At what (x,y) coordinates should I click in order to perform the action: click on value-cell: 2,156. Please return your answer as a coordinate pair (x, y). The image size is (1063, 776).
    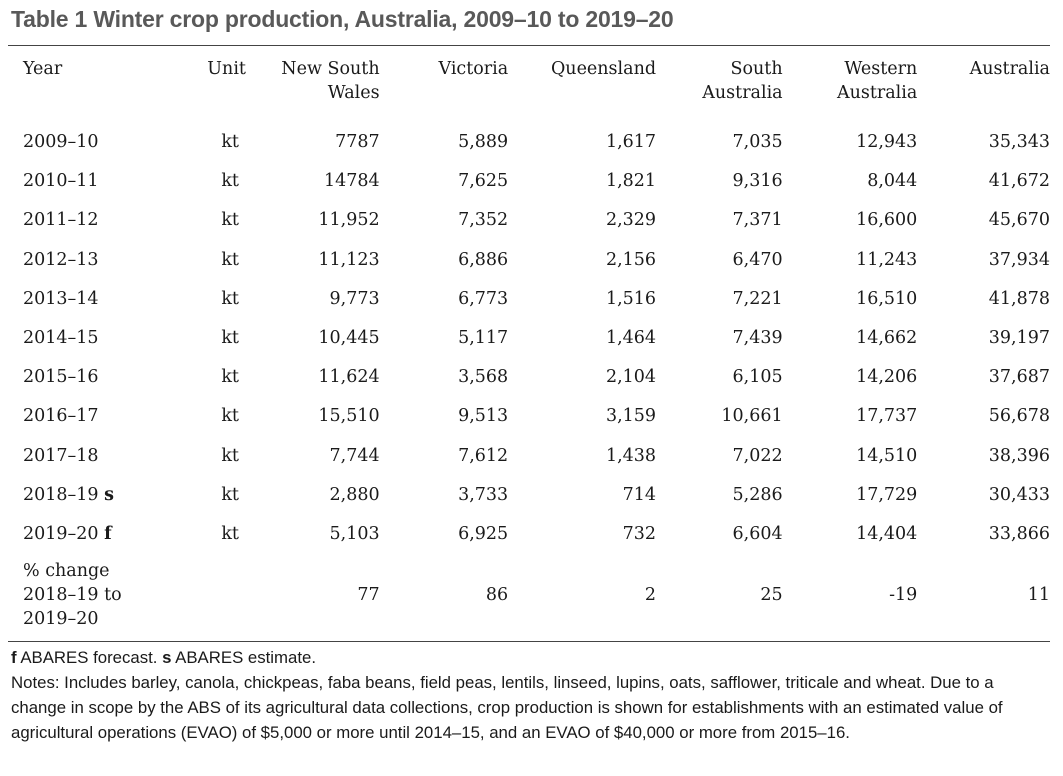
    Looking at the image, I should click on (631, 259).